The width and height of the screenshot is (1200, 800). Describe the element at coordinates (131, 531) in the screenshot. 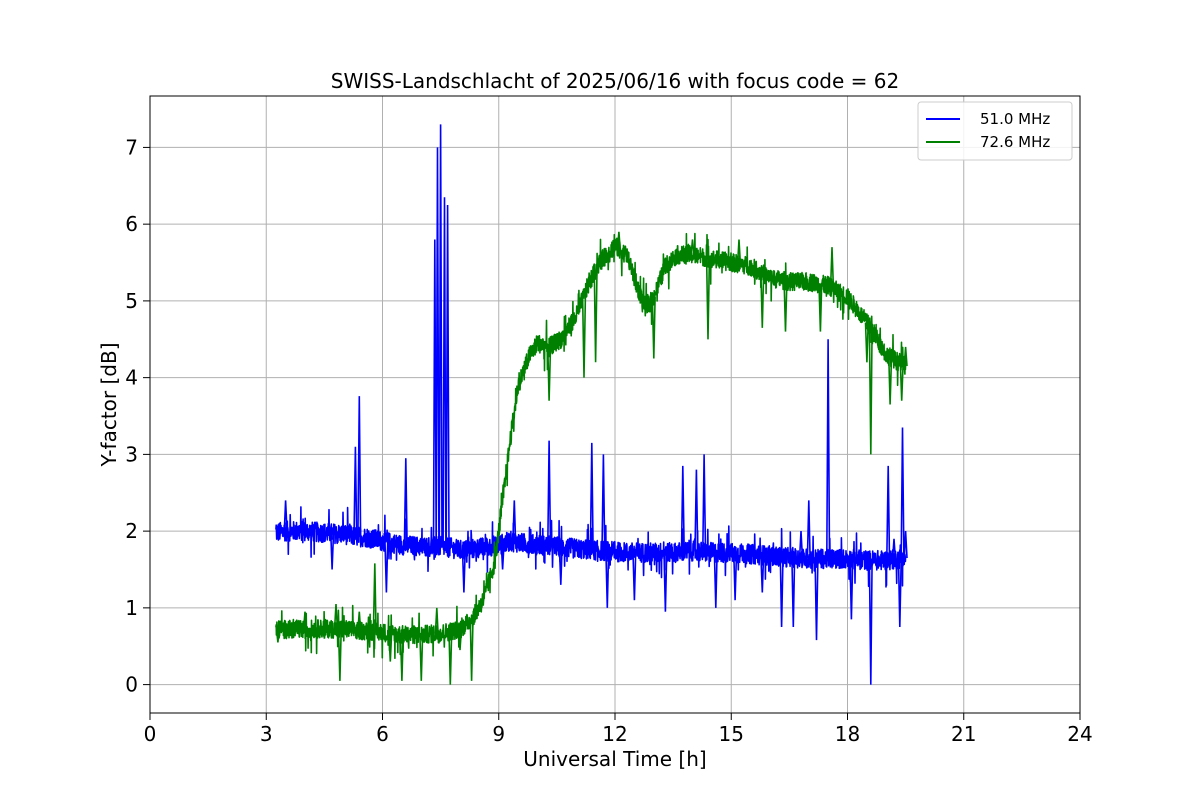

I see `y-tick-label: 2` at that location.